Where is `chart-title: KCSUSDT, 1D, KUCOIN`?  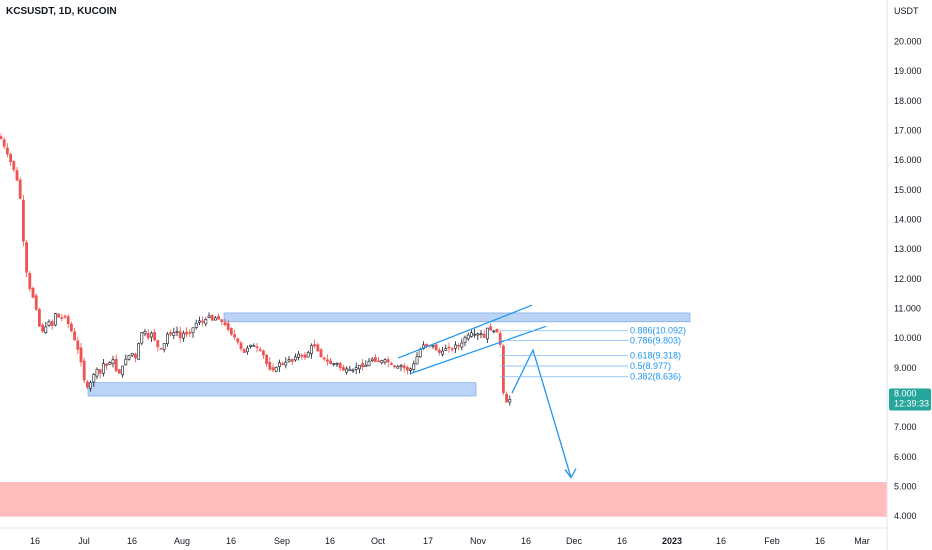
chart-title: KCSUSDT, 1D, KUCOIN is located at coordinates (61, 11).